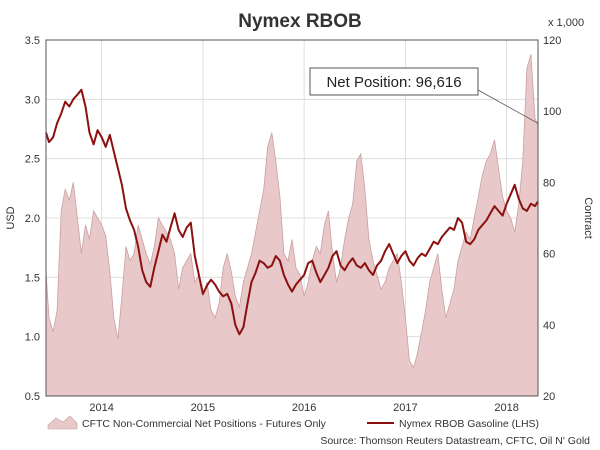  Describe the element at coordinates (469, 424) in the screenshot. I see `legend-label-rbob: Nymex RBOB Gasoline (LHS)` at that location.